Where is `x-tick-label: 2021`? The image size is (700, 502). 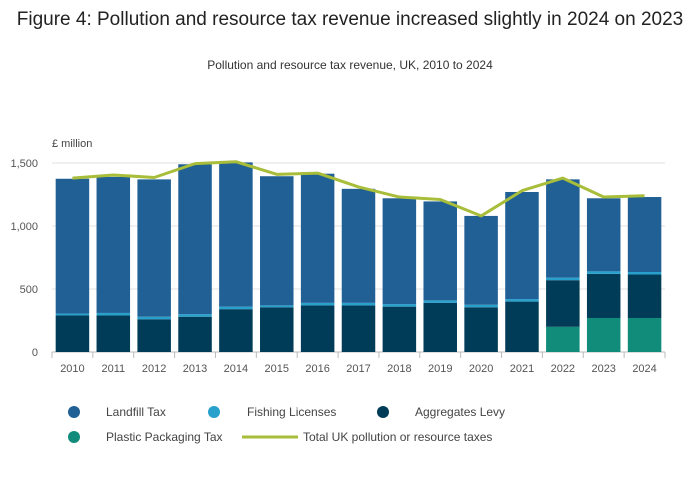
x-tick-label: 2021 is located at coordinates (522, 369).